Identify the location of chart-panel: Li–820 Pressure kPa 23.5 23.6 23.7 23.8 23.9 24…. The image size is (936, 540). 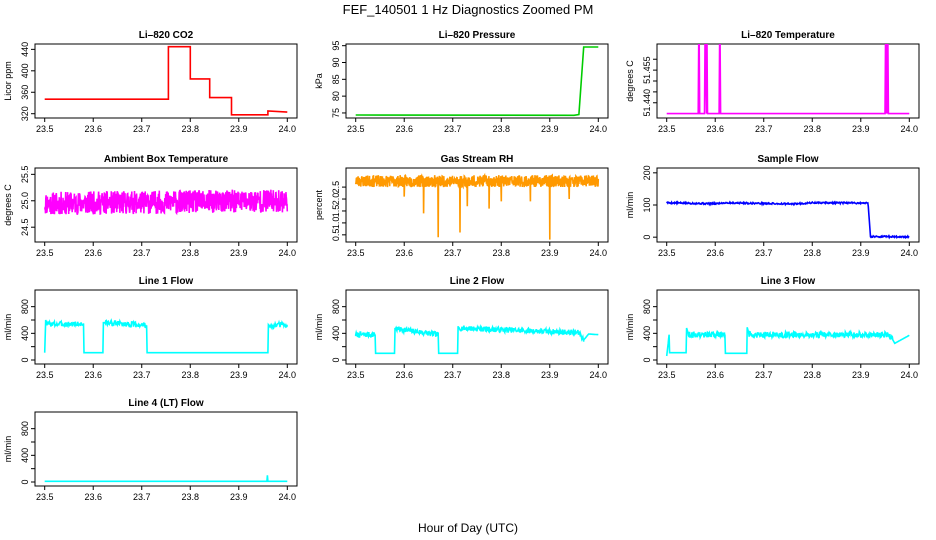
(461, 82).